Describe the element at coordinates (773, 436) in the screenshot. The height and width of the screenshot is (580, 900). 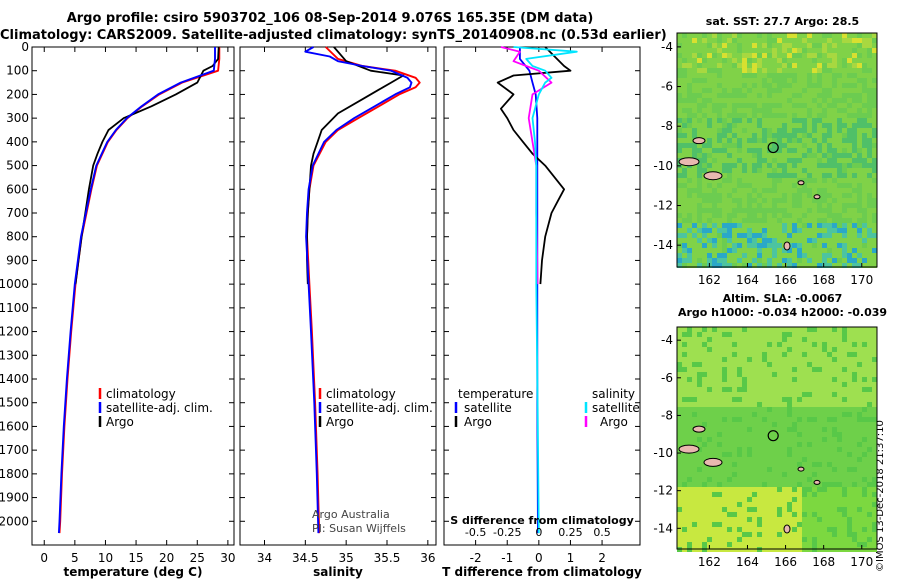
I see `float-position-marker` at that location.